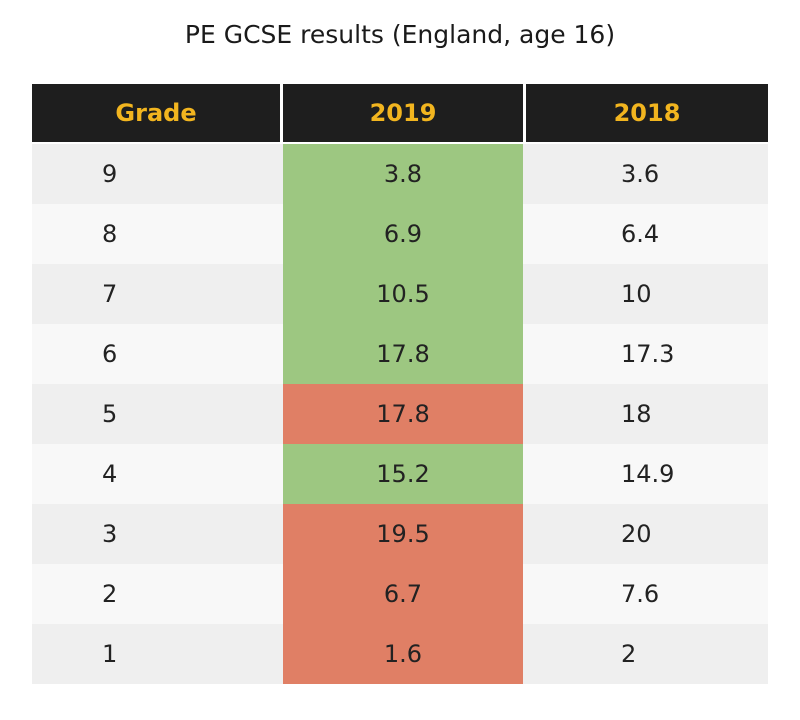  What do you see at coordinates (403, 174) in the screenshot?
I see `value-2019-cell: 3.8` at bounding box center [403, 174].